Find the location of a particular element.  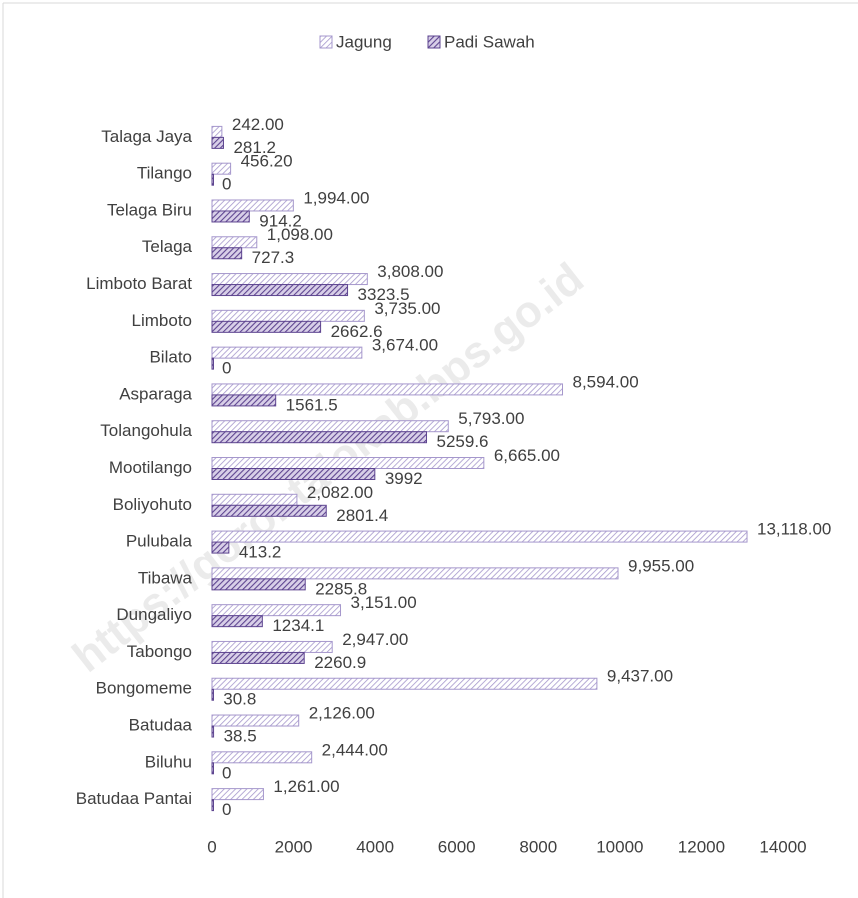

data-label: 1,261.00 is located at coordinates (306, 786).